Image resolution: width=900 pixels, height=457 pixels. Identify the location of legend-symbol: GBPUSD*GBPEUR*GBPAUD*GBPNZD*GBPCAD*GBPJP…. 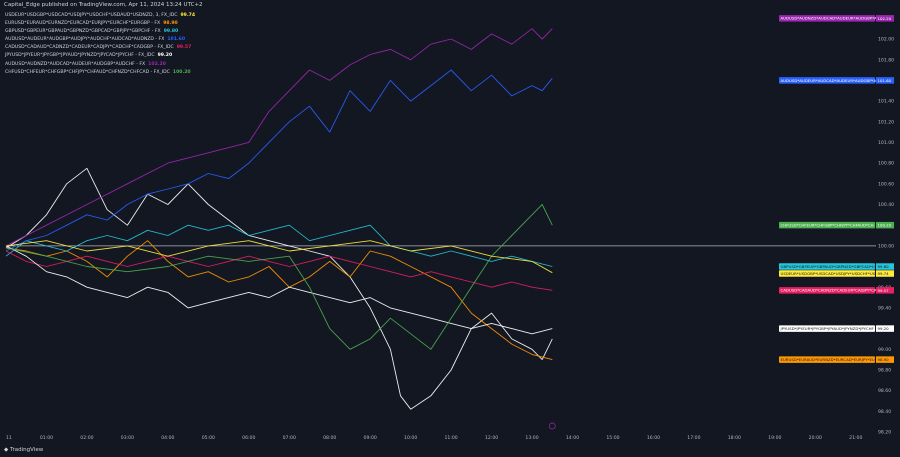
(83, 32).